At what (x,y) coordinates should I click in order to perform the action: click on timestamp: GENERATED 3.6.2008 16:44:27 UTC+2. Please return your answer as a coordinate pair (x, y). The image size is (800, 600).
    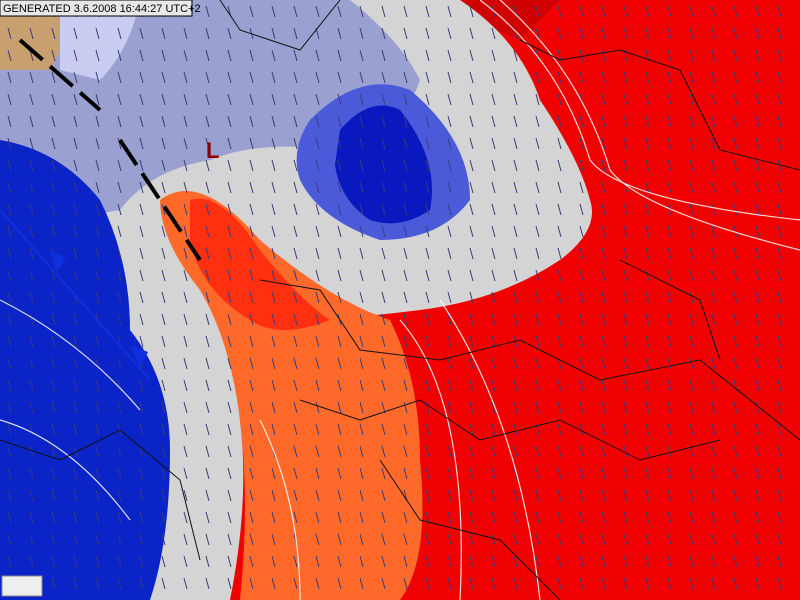
    Looking at the image, I should click on (102, 9).